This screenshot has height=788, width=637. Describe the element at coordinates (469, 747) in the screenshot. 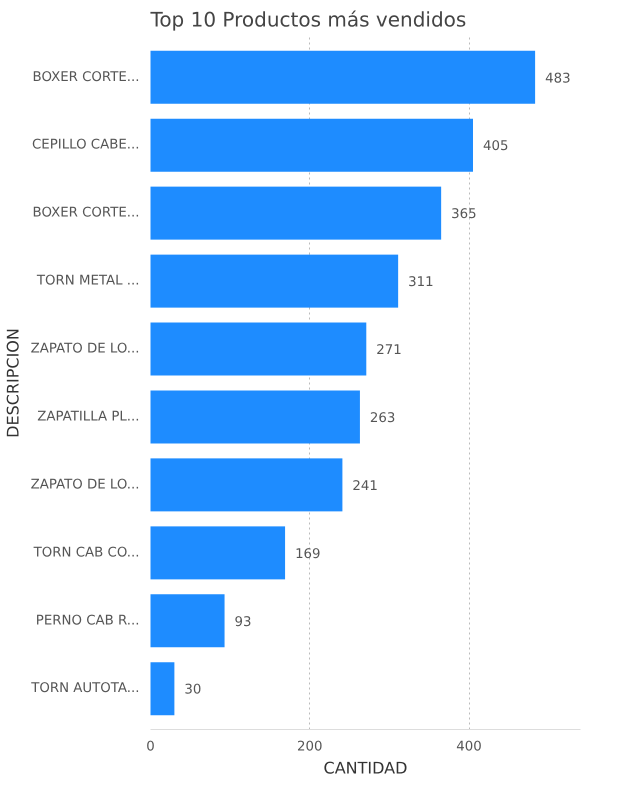

I see `x-tick-label: 400` at that location.